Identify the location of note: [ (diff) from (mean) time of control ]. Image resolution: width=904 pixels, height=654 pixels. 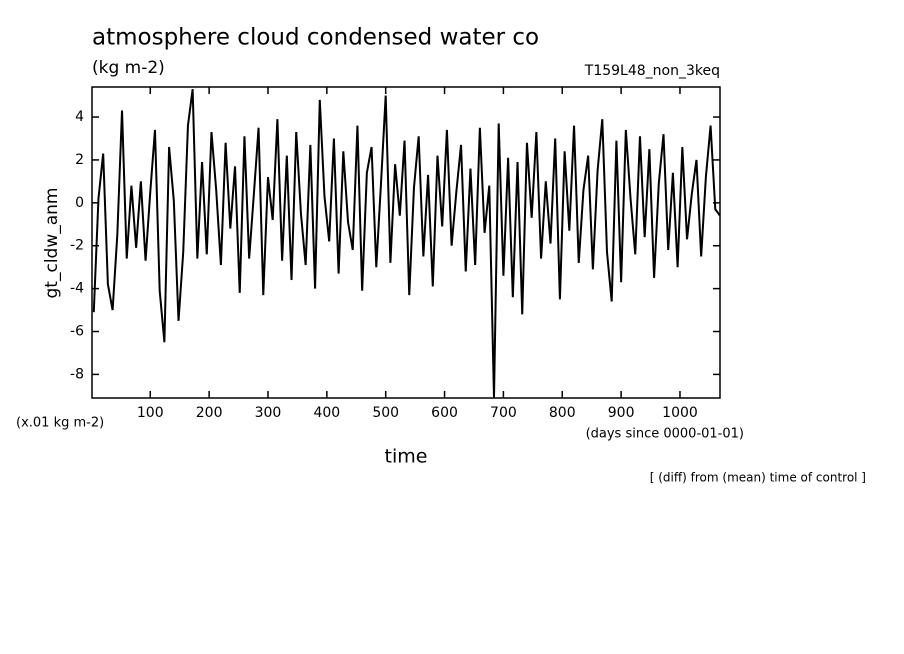
(758, 478).